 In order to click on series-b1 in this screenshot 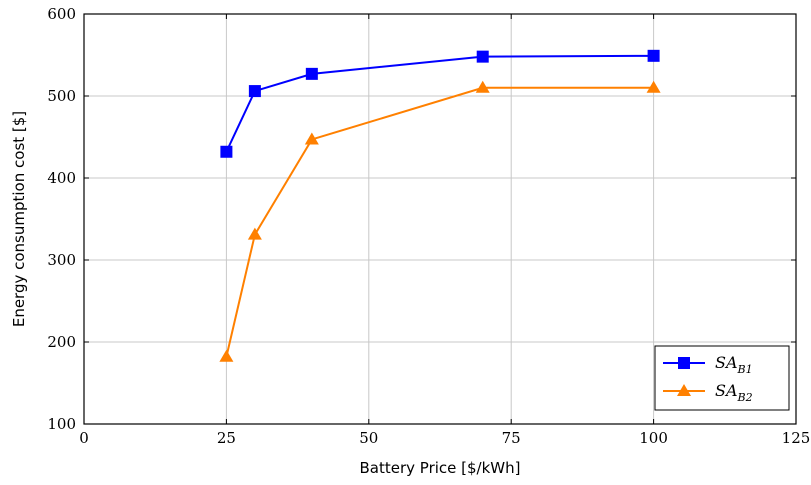, I will do `click(440, 103)`.